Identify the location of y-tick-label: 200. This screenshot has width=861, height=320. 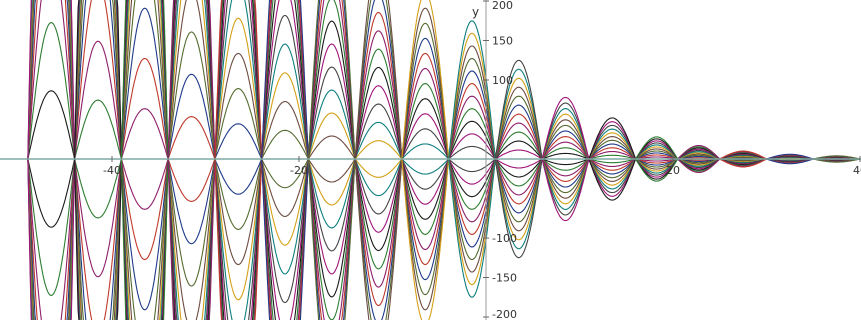
(502, 6).